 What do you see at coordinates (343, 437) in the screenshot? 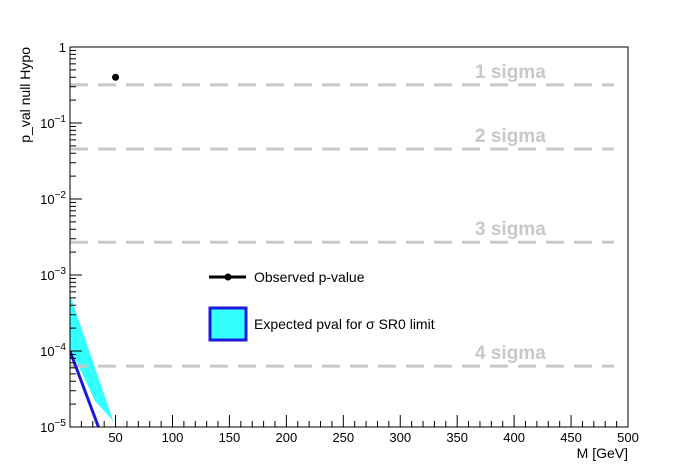
I see `x-tick-label: 250` at bounding box center [343, 437].